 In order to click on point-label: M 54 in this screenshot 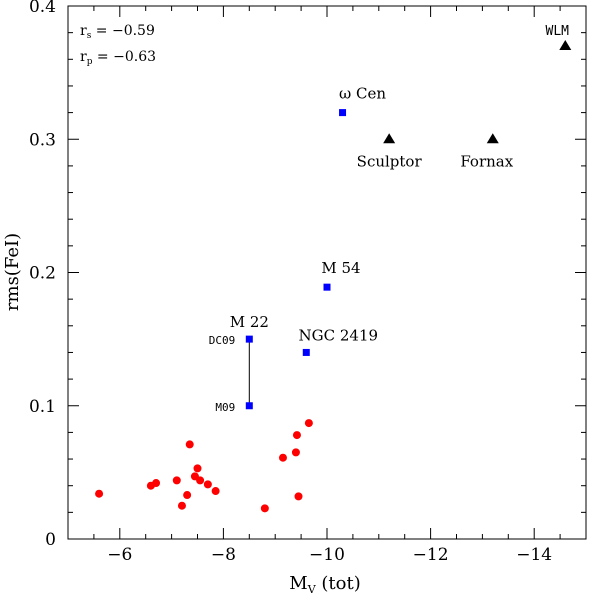, I will do `click(340, 268)`.